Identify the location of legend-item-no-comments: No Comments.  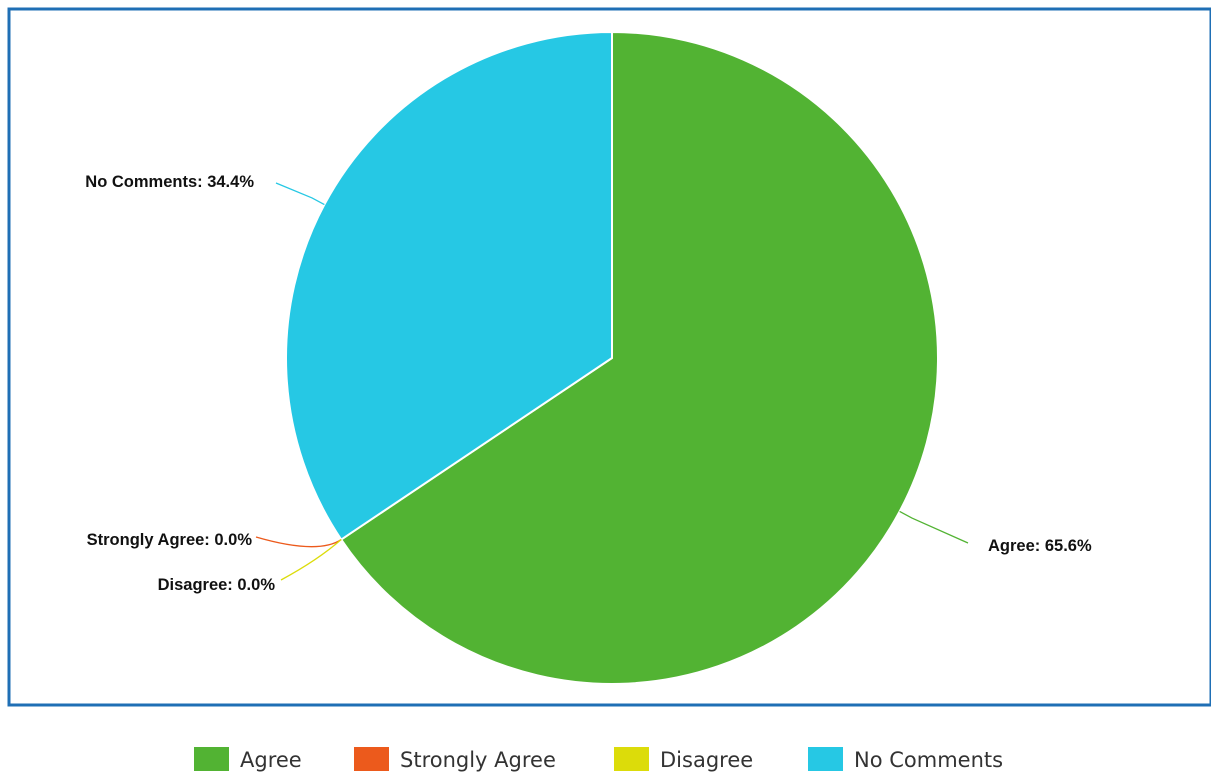
(905, 759).